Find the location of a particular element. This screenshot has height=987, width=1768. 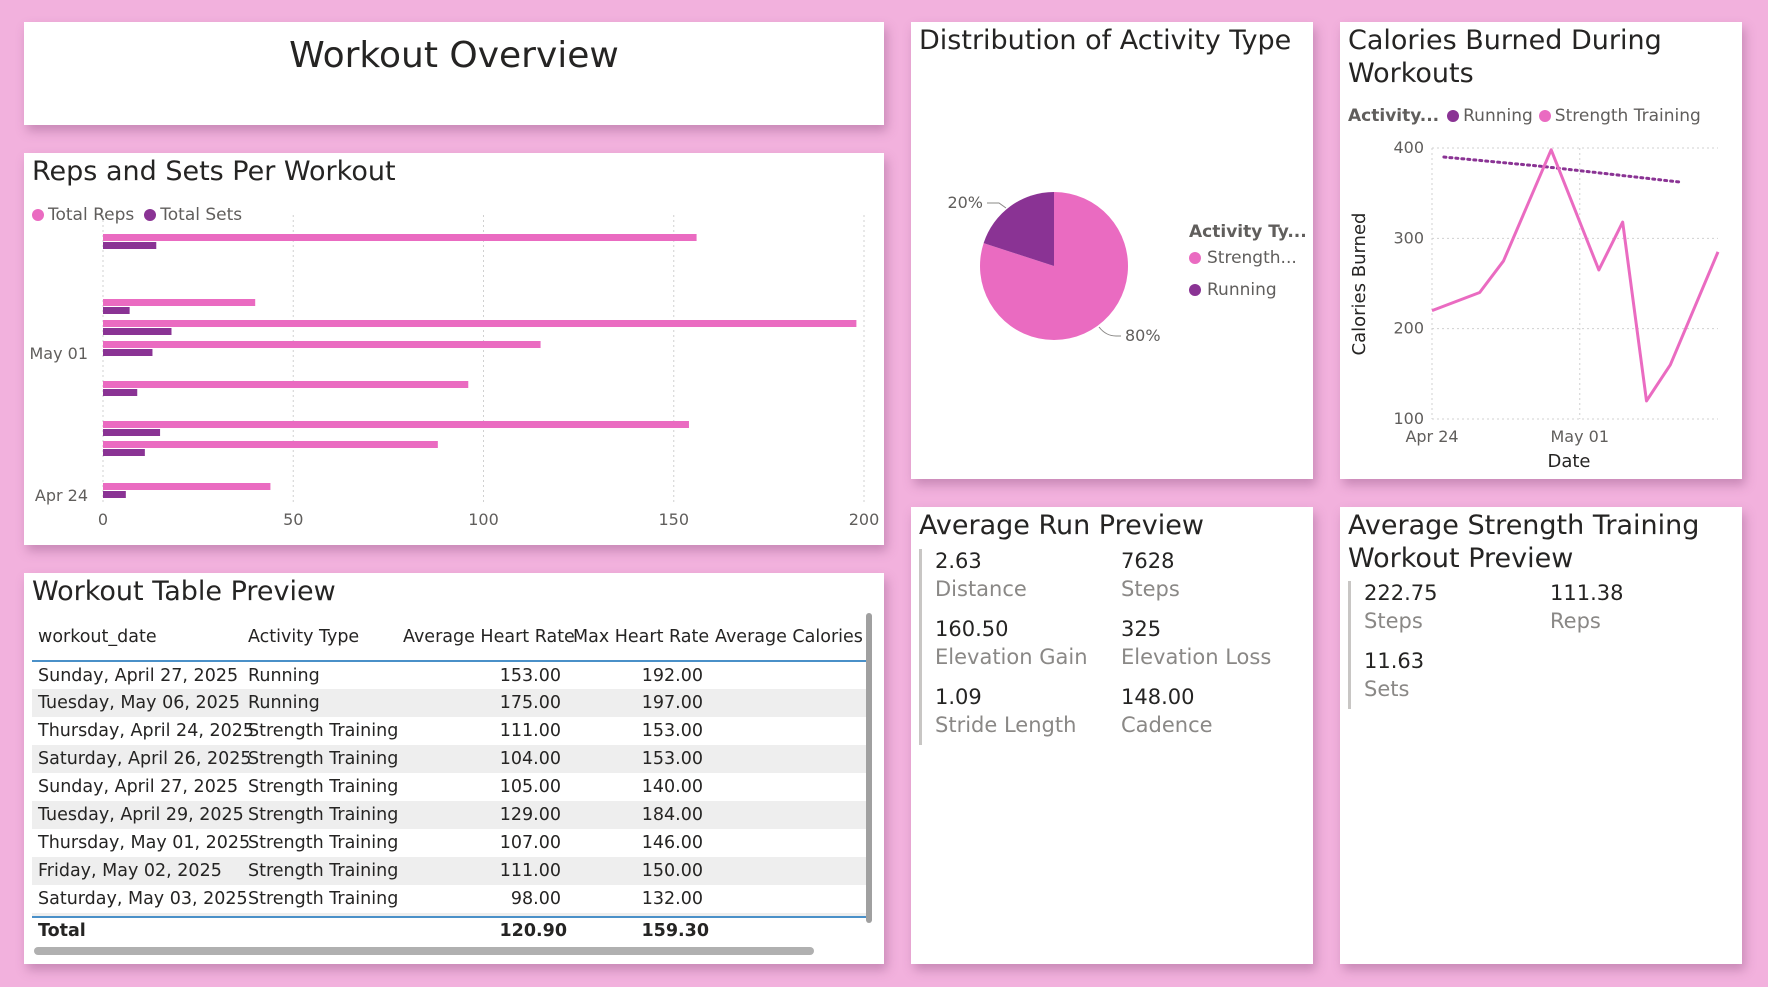

pie-label-strength: 80% is located at coordinates (1143, 335).